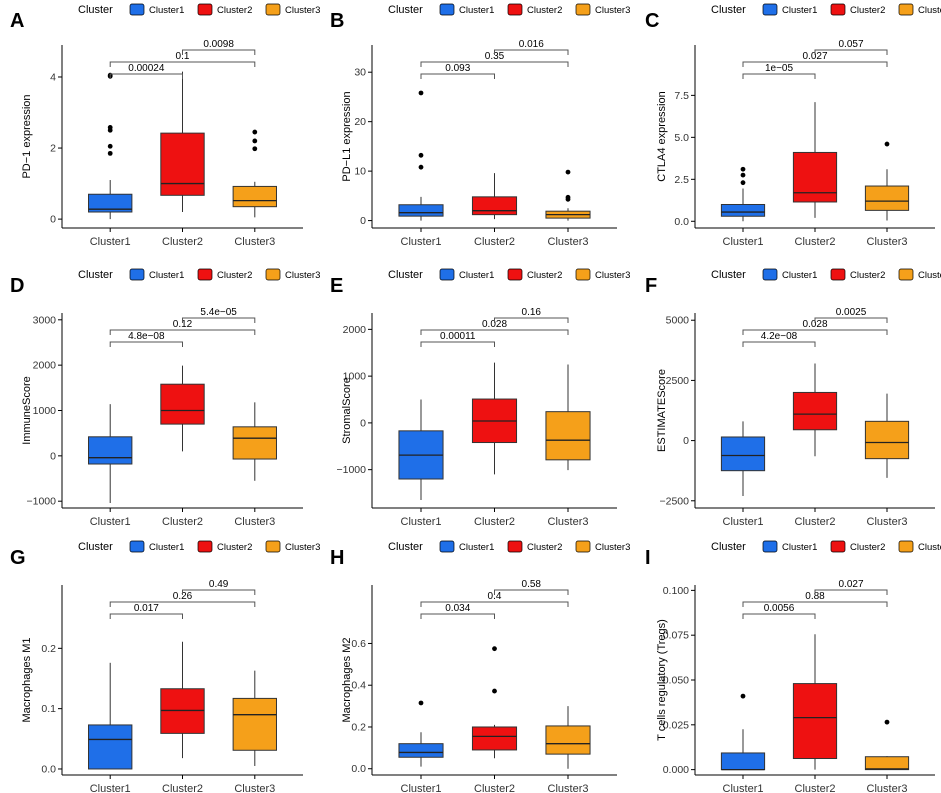  What do you see at coordinates (850, 584) in the screenshot?
I see `p-value-label: 0.027` at bounding box center [850, 584].